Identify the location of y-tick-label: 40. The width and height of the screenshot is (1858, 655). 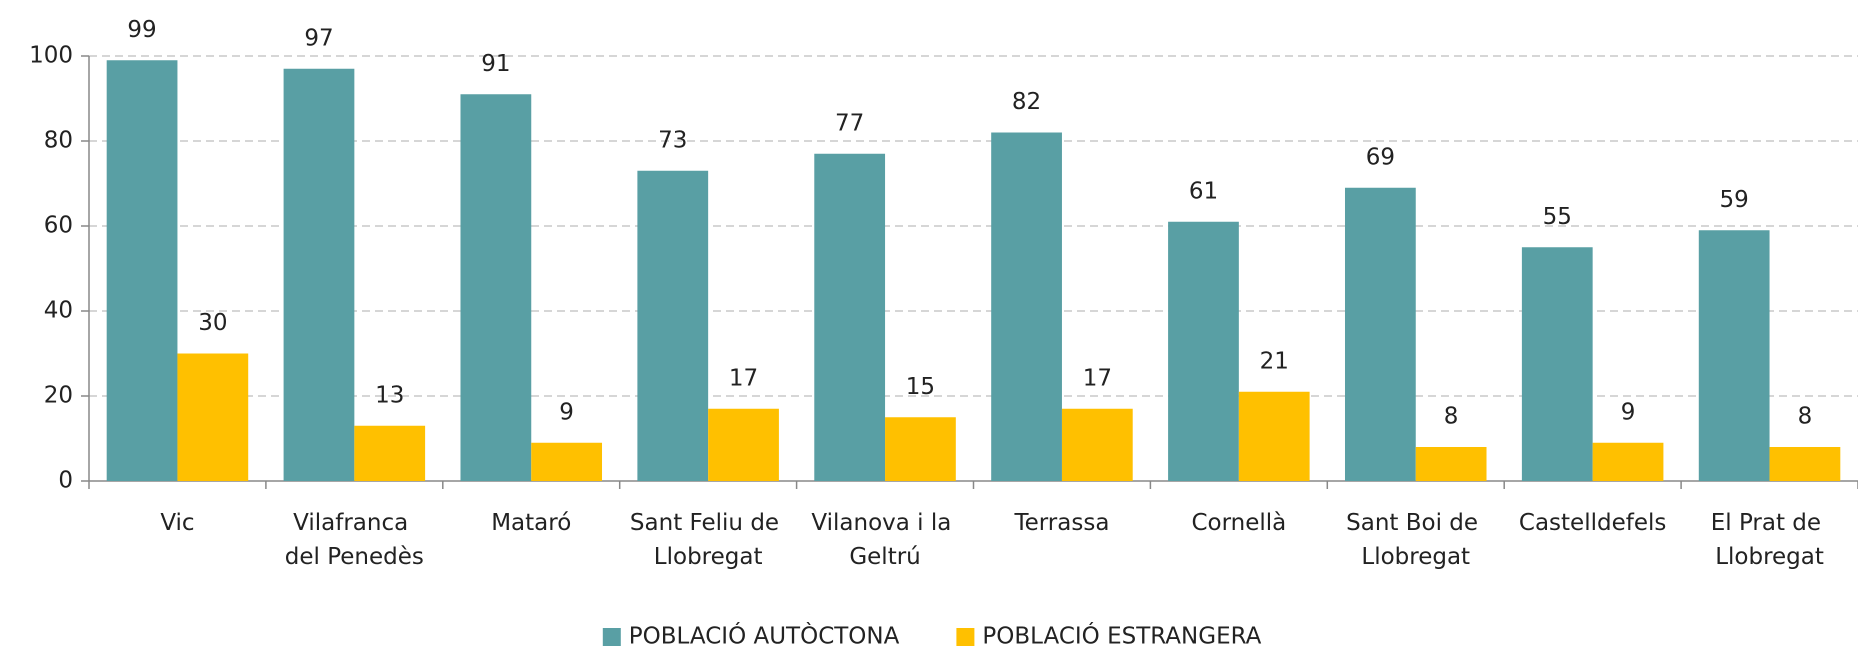
(58, 311).